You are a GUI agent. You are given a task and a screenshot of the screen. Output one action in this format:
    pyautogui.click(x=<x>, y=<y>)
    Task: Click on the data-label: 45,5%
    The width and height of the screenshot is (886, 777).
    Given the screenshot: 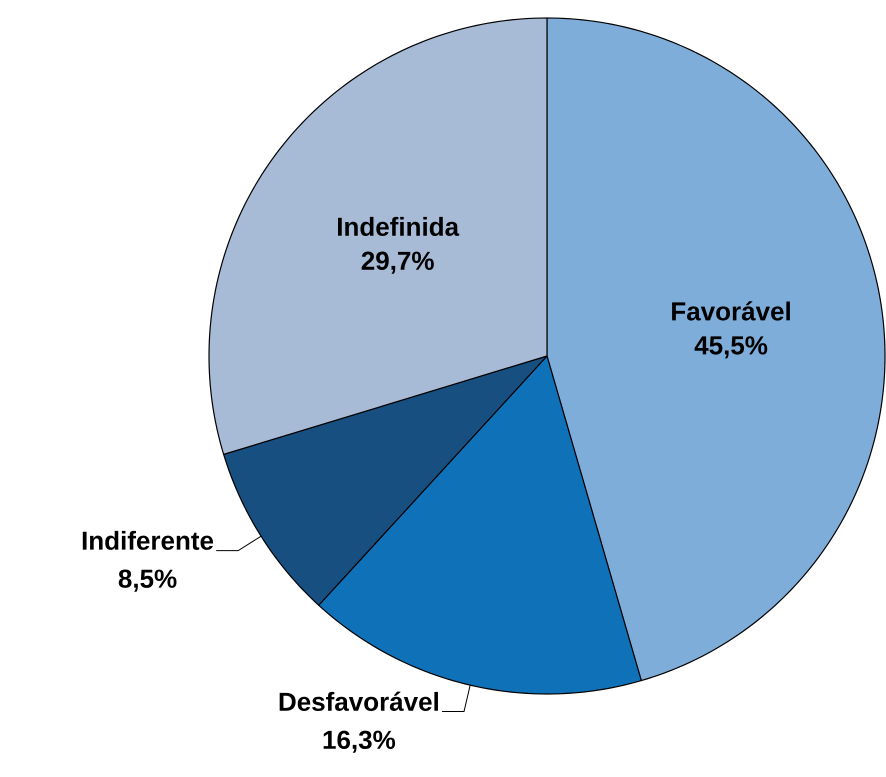 What is the action you would take?
    pyautogui.click(x=731, y=347)
    